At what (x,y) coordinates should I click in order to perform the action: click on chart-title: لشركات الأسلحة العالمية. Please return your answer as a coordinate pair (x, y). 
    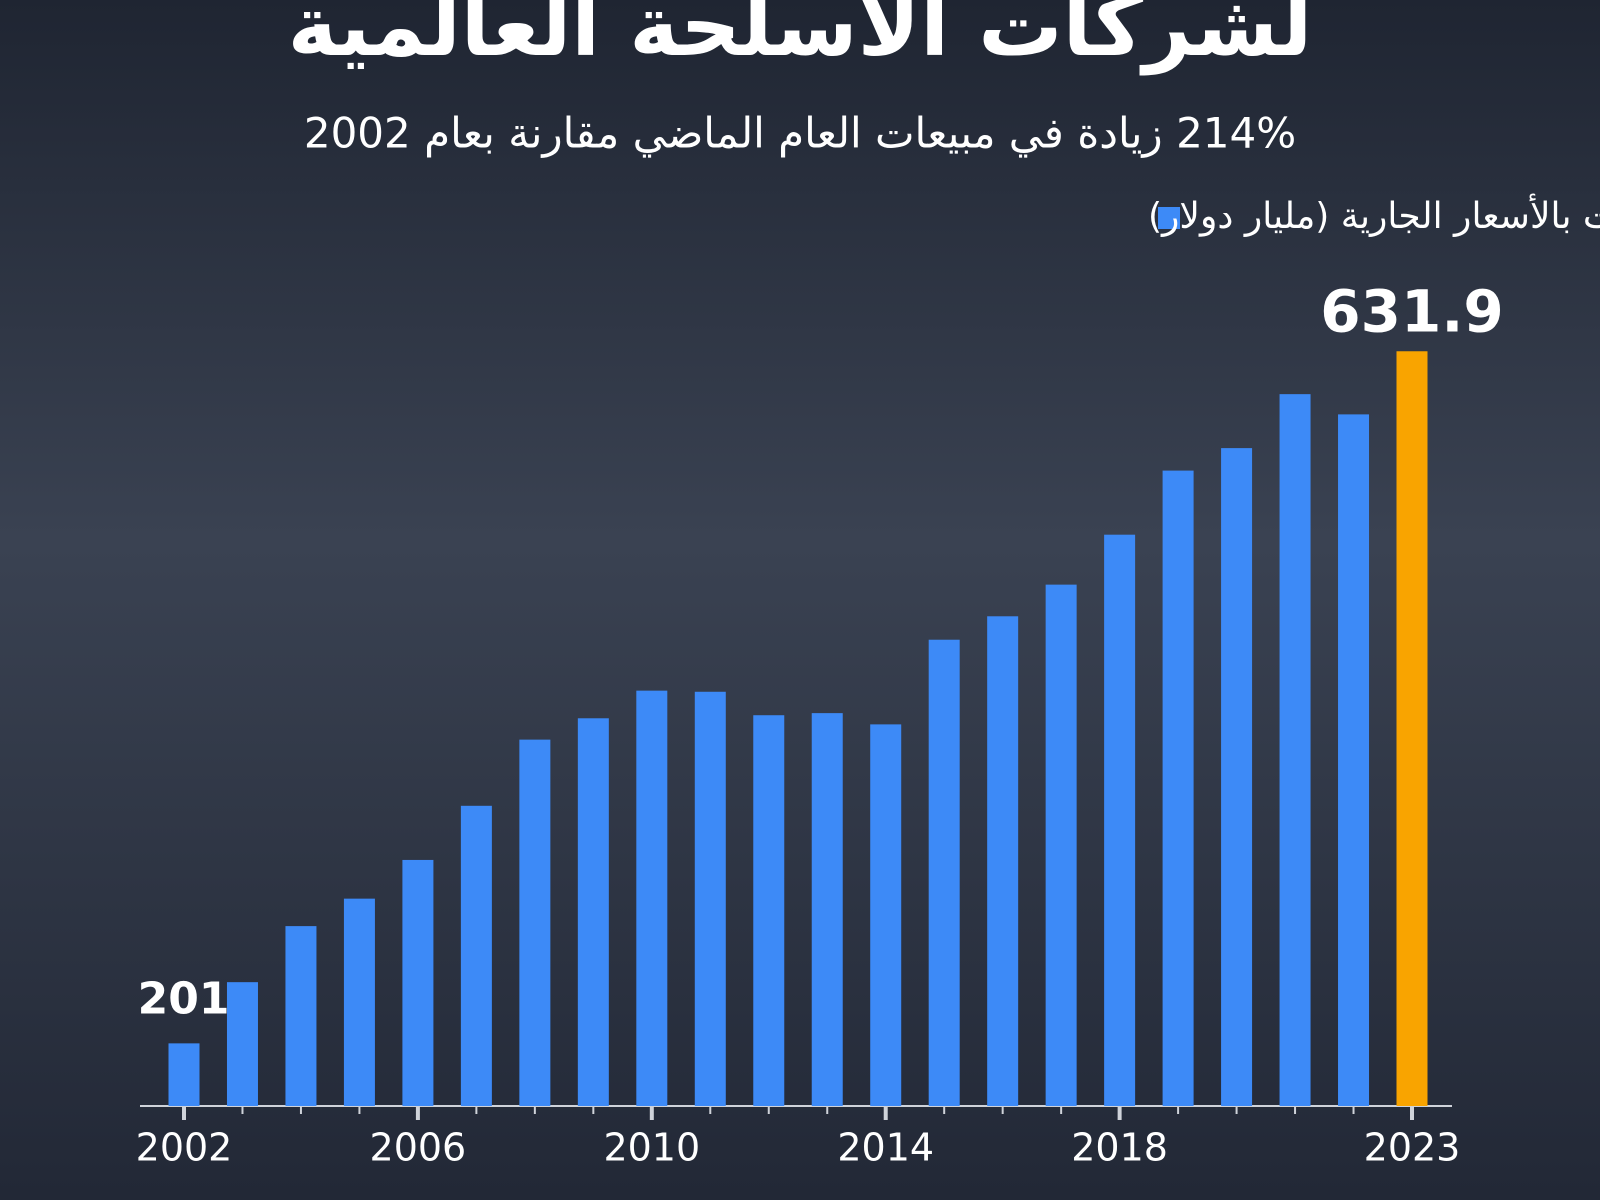
    Looking at the image, I should click on (800, 38).